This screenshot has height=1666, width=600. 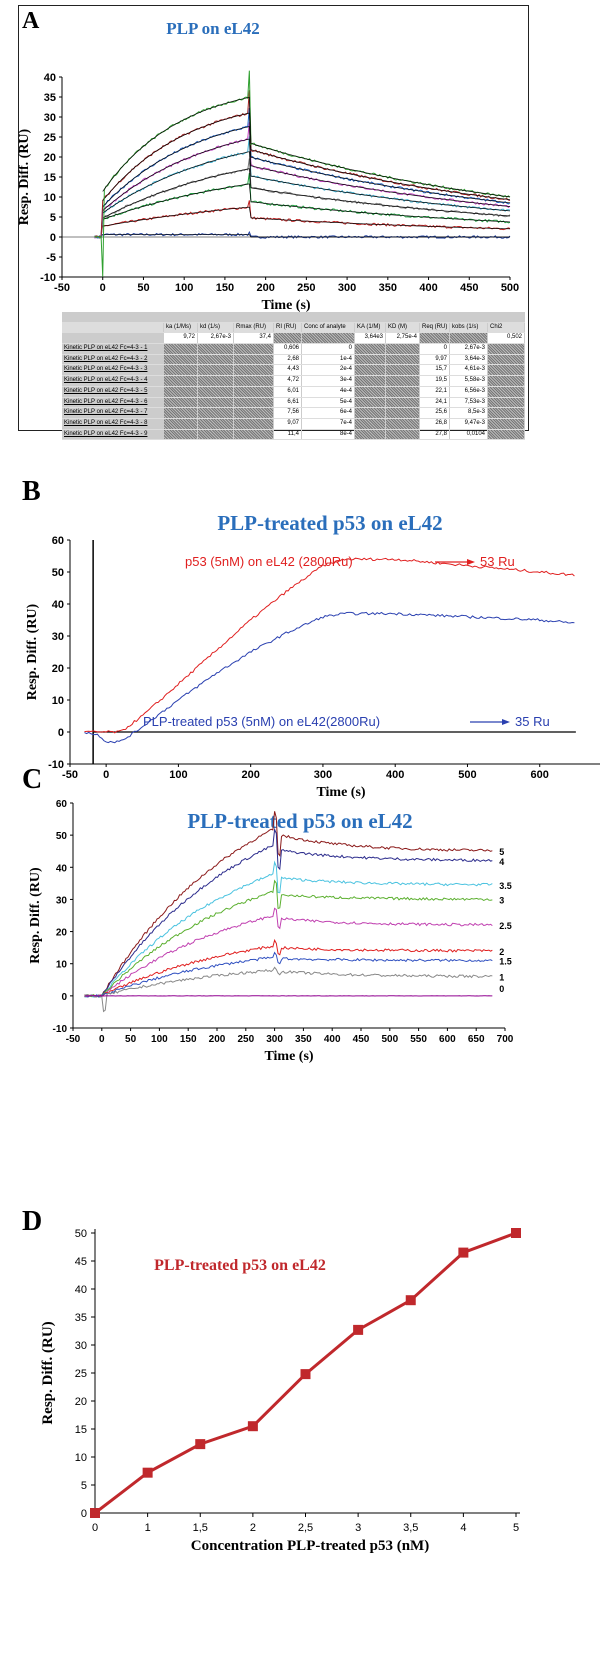 What do you see at coordinates (305, 1528) in the screenshot?
I see `x-tick-label: 2,5` at bounding box center [305, 1528].